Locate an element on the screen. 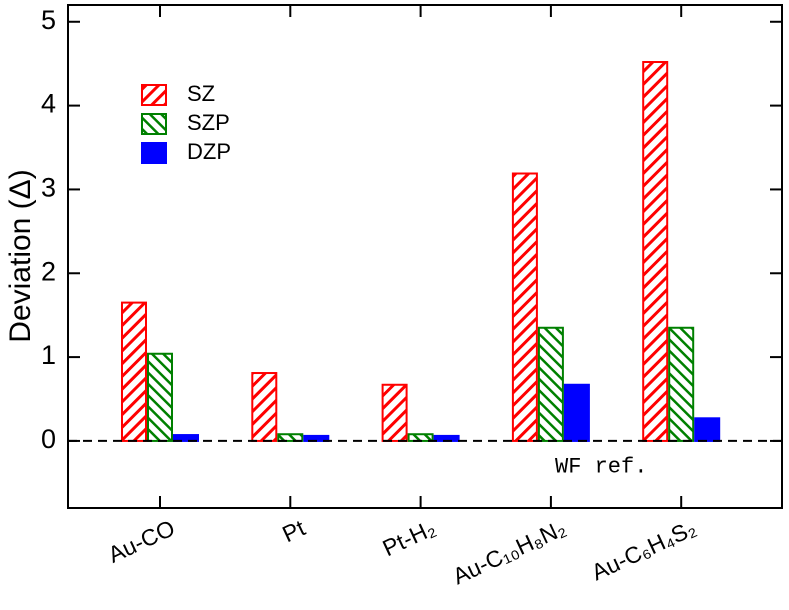  y-tick-label: 0 is located at coordinates (48, 439).